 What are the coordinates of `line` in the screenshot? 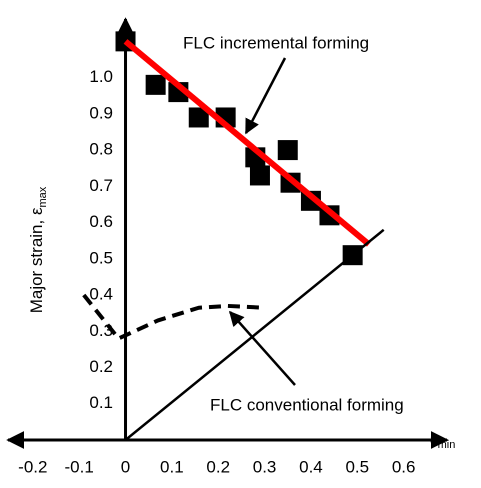 It's located at (173, 317).